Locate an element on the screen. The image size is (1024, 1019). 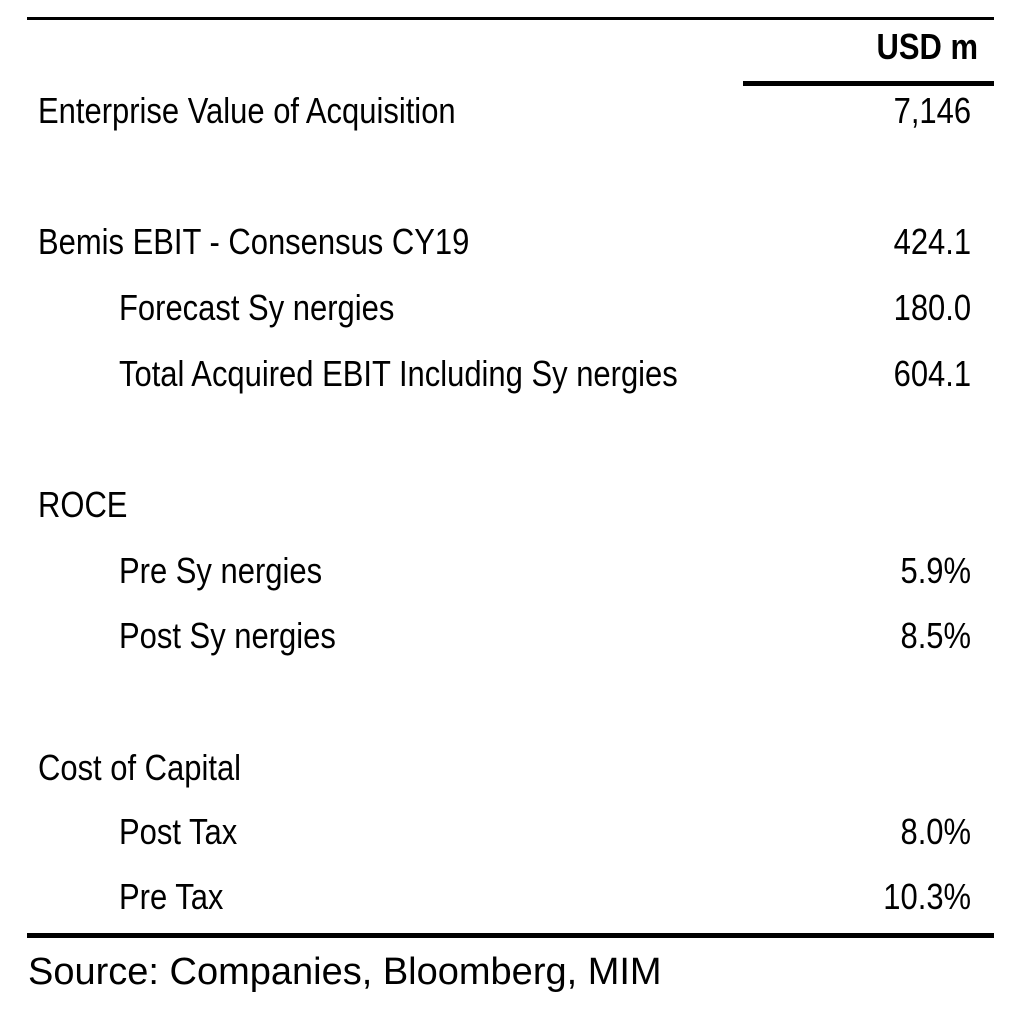
row-value: 180.0 is located at coordinates (932, 307).